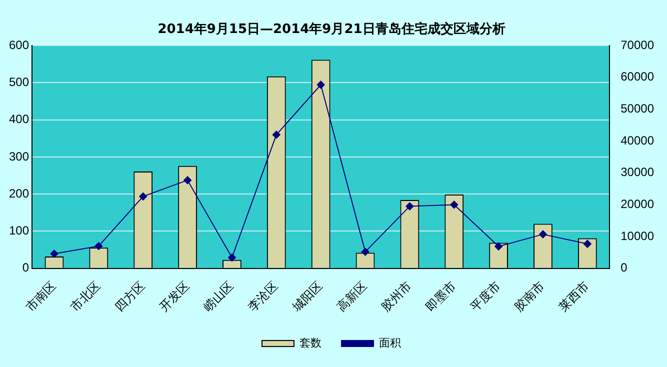 The height and width of the screenshot is (367, 667). What do you see at coordinates (352, 296) in the screenshot?
I see `x-tick-label: 高新区` at bounding box center [352, 296].